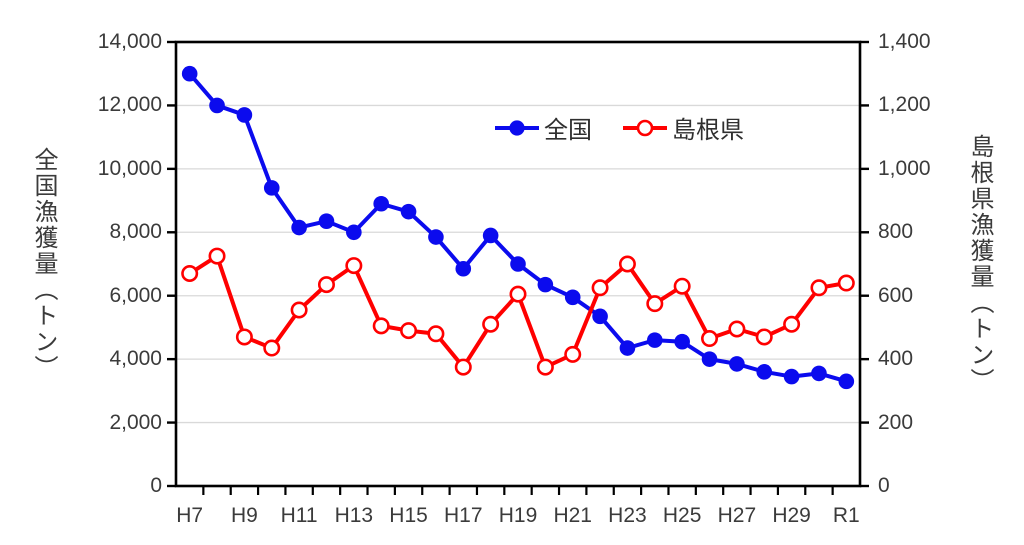 The height and width of the screenshot is (545, 1024). What do you see at coordinates (627, 515) in the screenshot?
I see `x-axis-tick-label: H23` at bounding box center [627, 515].